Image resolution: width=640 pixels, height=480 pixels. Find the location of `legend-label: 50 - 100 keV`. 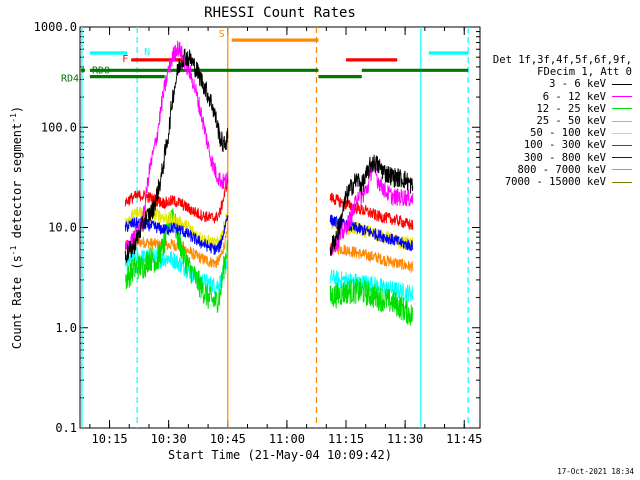

legend-label: 50 - 100 keV is located at coordinates (568, 133).